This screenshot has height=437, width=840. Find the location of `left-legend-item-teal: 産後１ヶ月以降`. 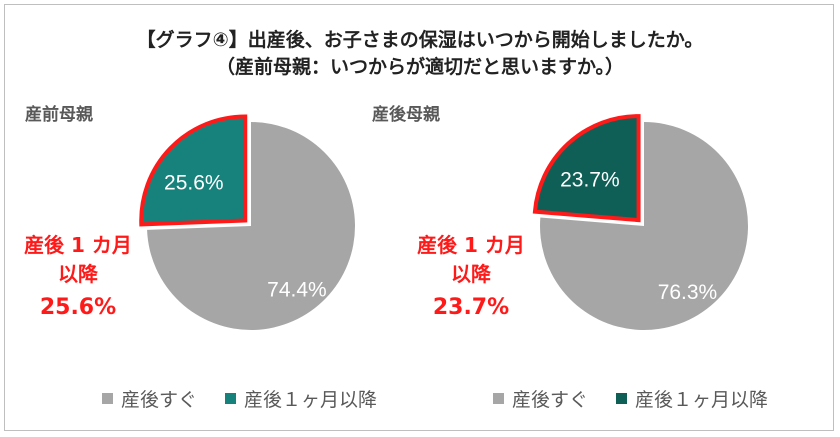

left-legend-item-teal: 産後１ヶ月以降 is located at coordinates (301, 398).